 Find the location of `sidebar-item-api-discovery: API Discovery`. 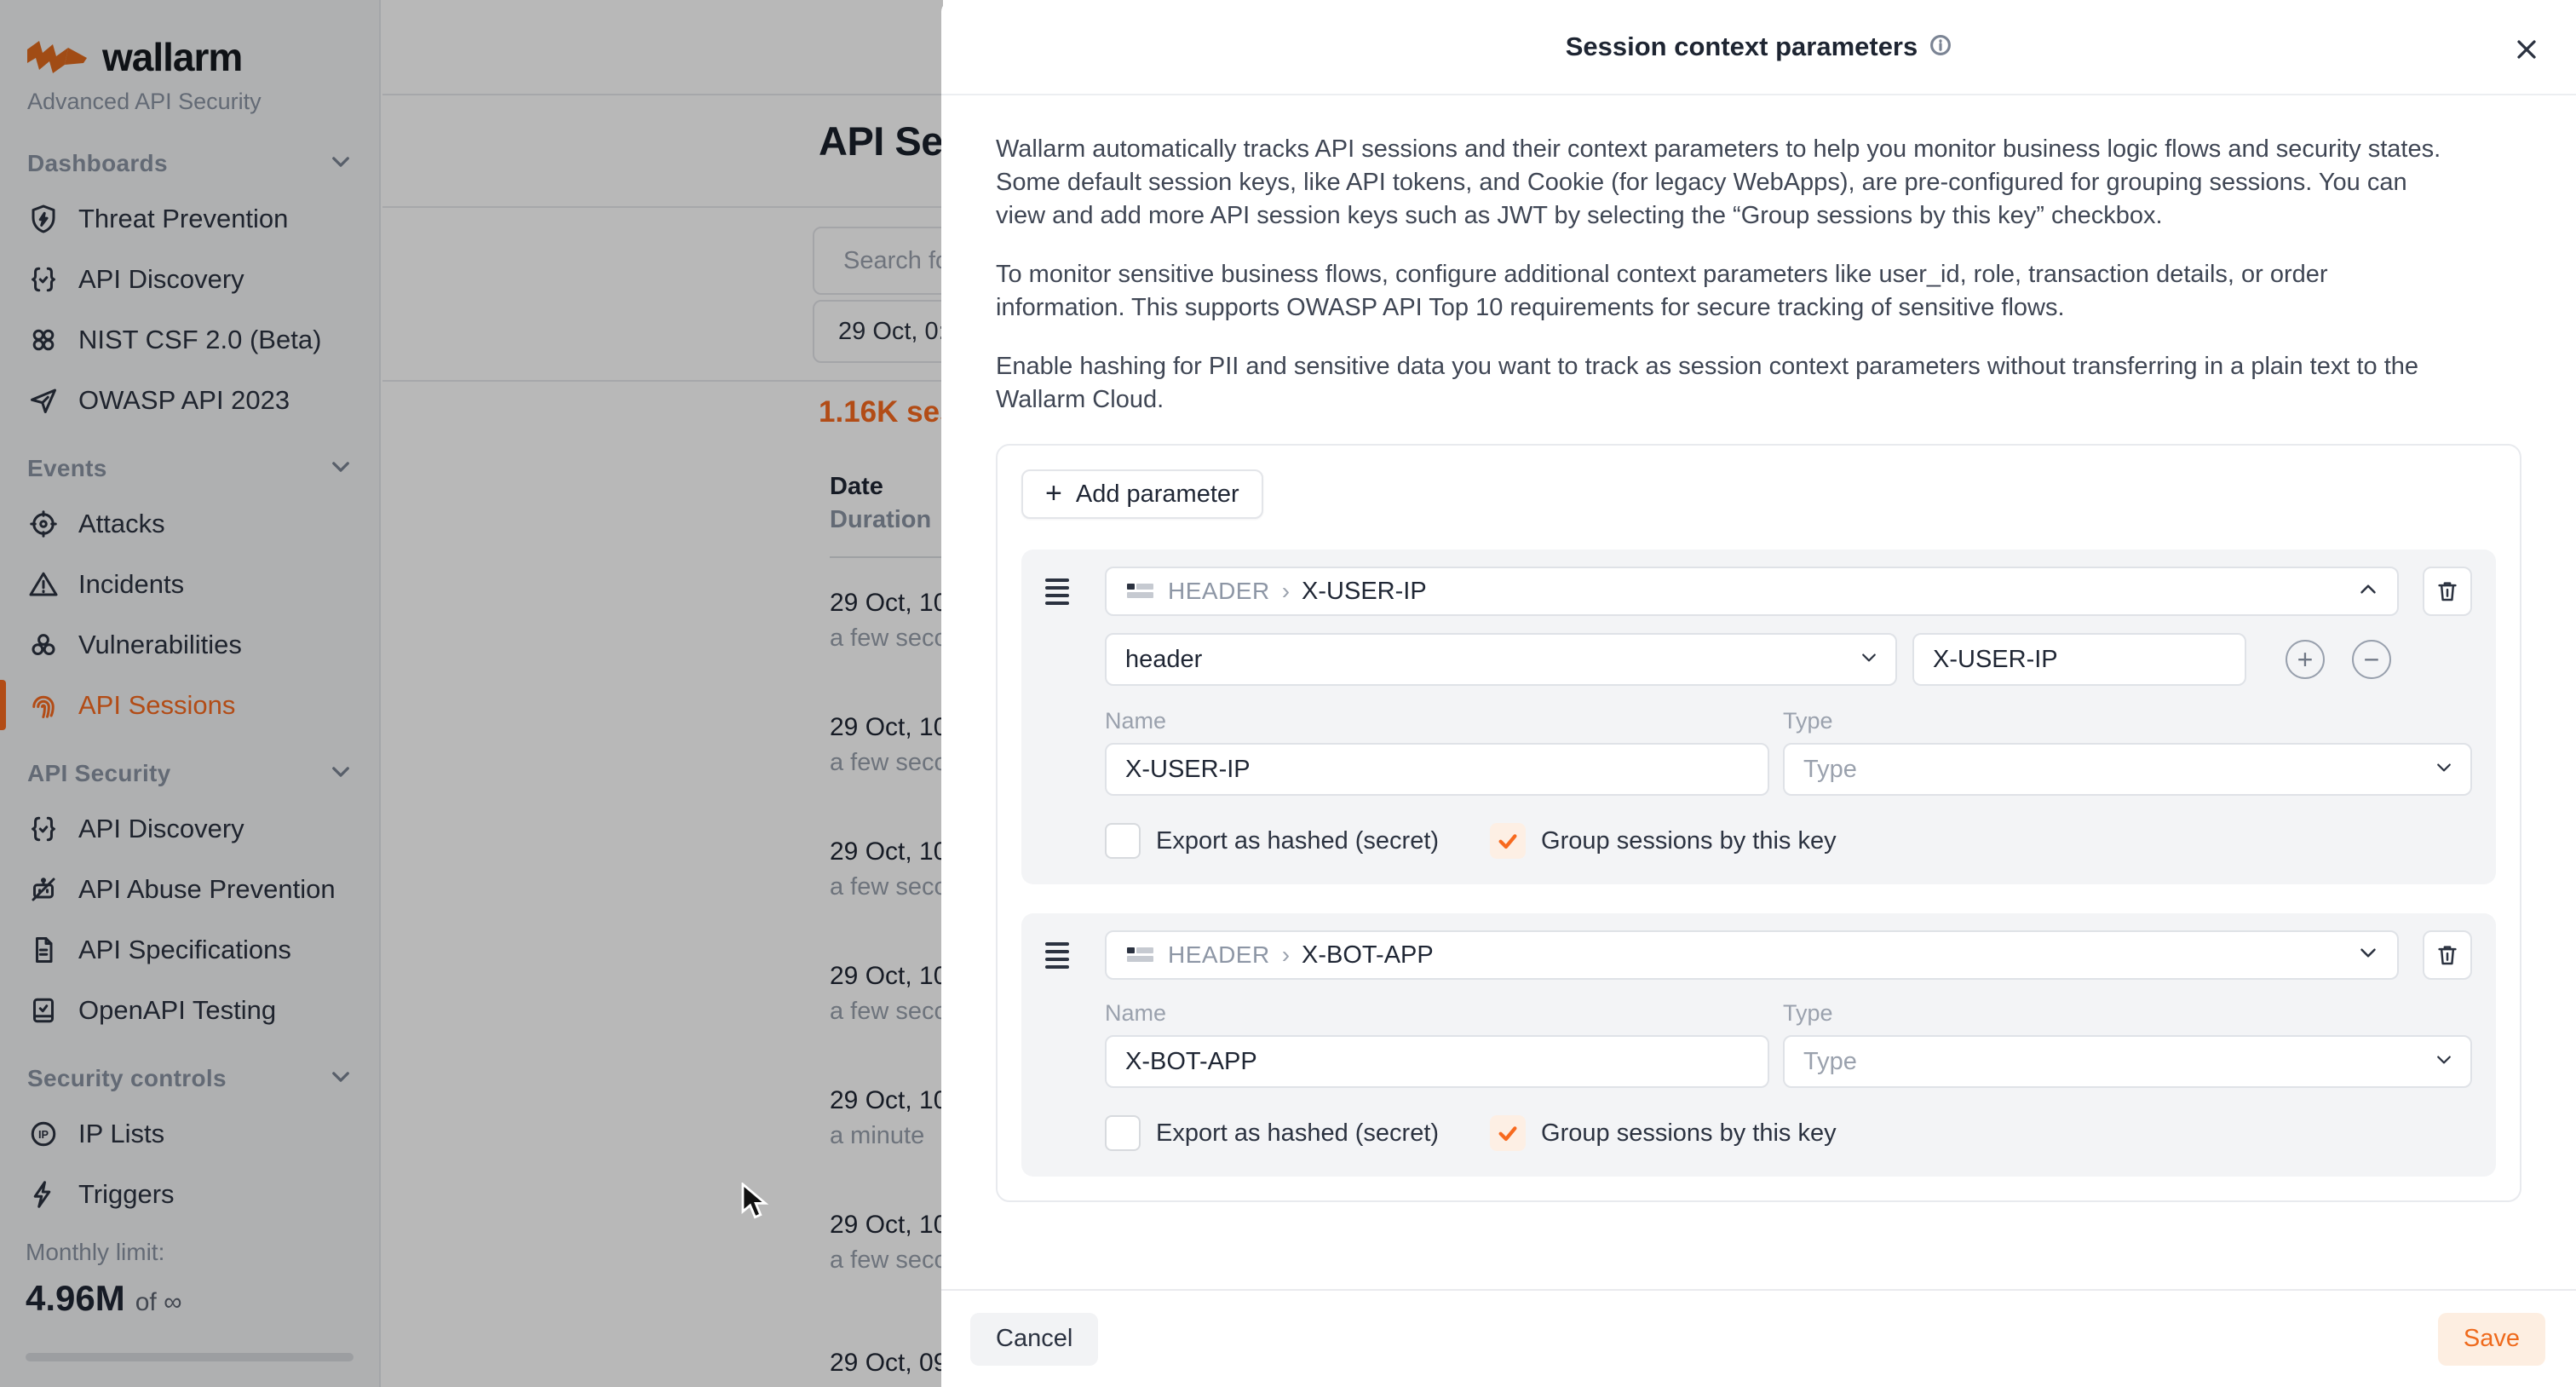

sidebar-item-api-discovery: API Discovery is located at coordinates (190, 279).